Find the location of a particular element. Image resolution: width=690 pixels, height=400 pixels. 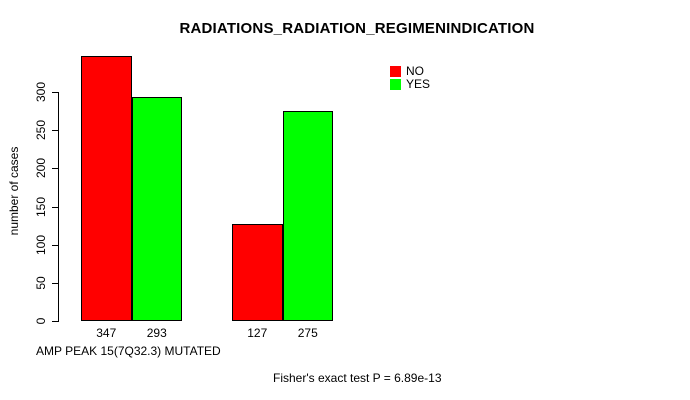

bar-value-label: 127 is located at coordinates (257, 333).